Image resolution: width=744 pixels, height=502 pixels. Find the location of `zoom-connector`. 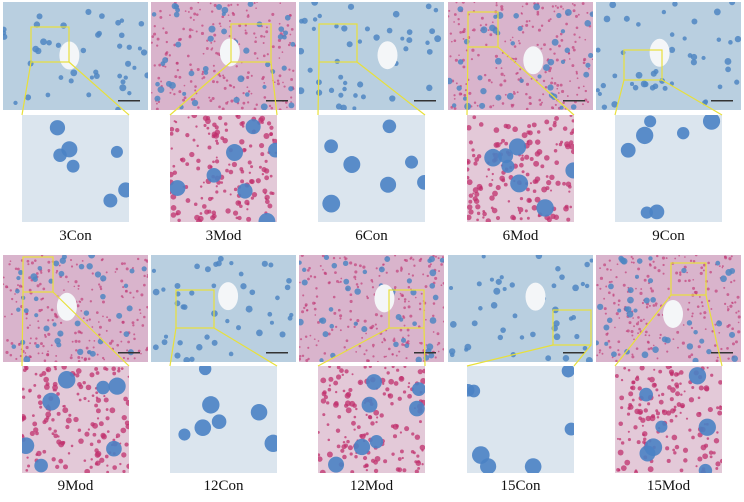

zoom-connector is located at coordinates (424, 347).